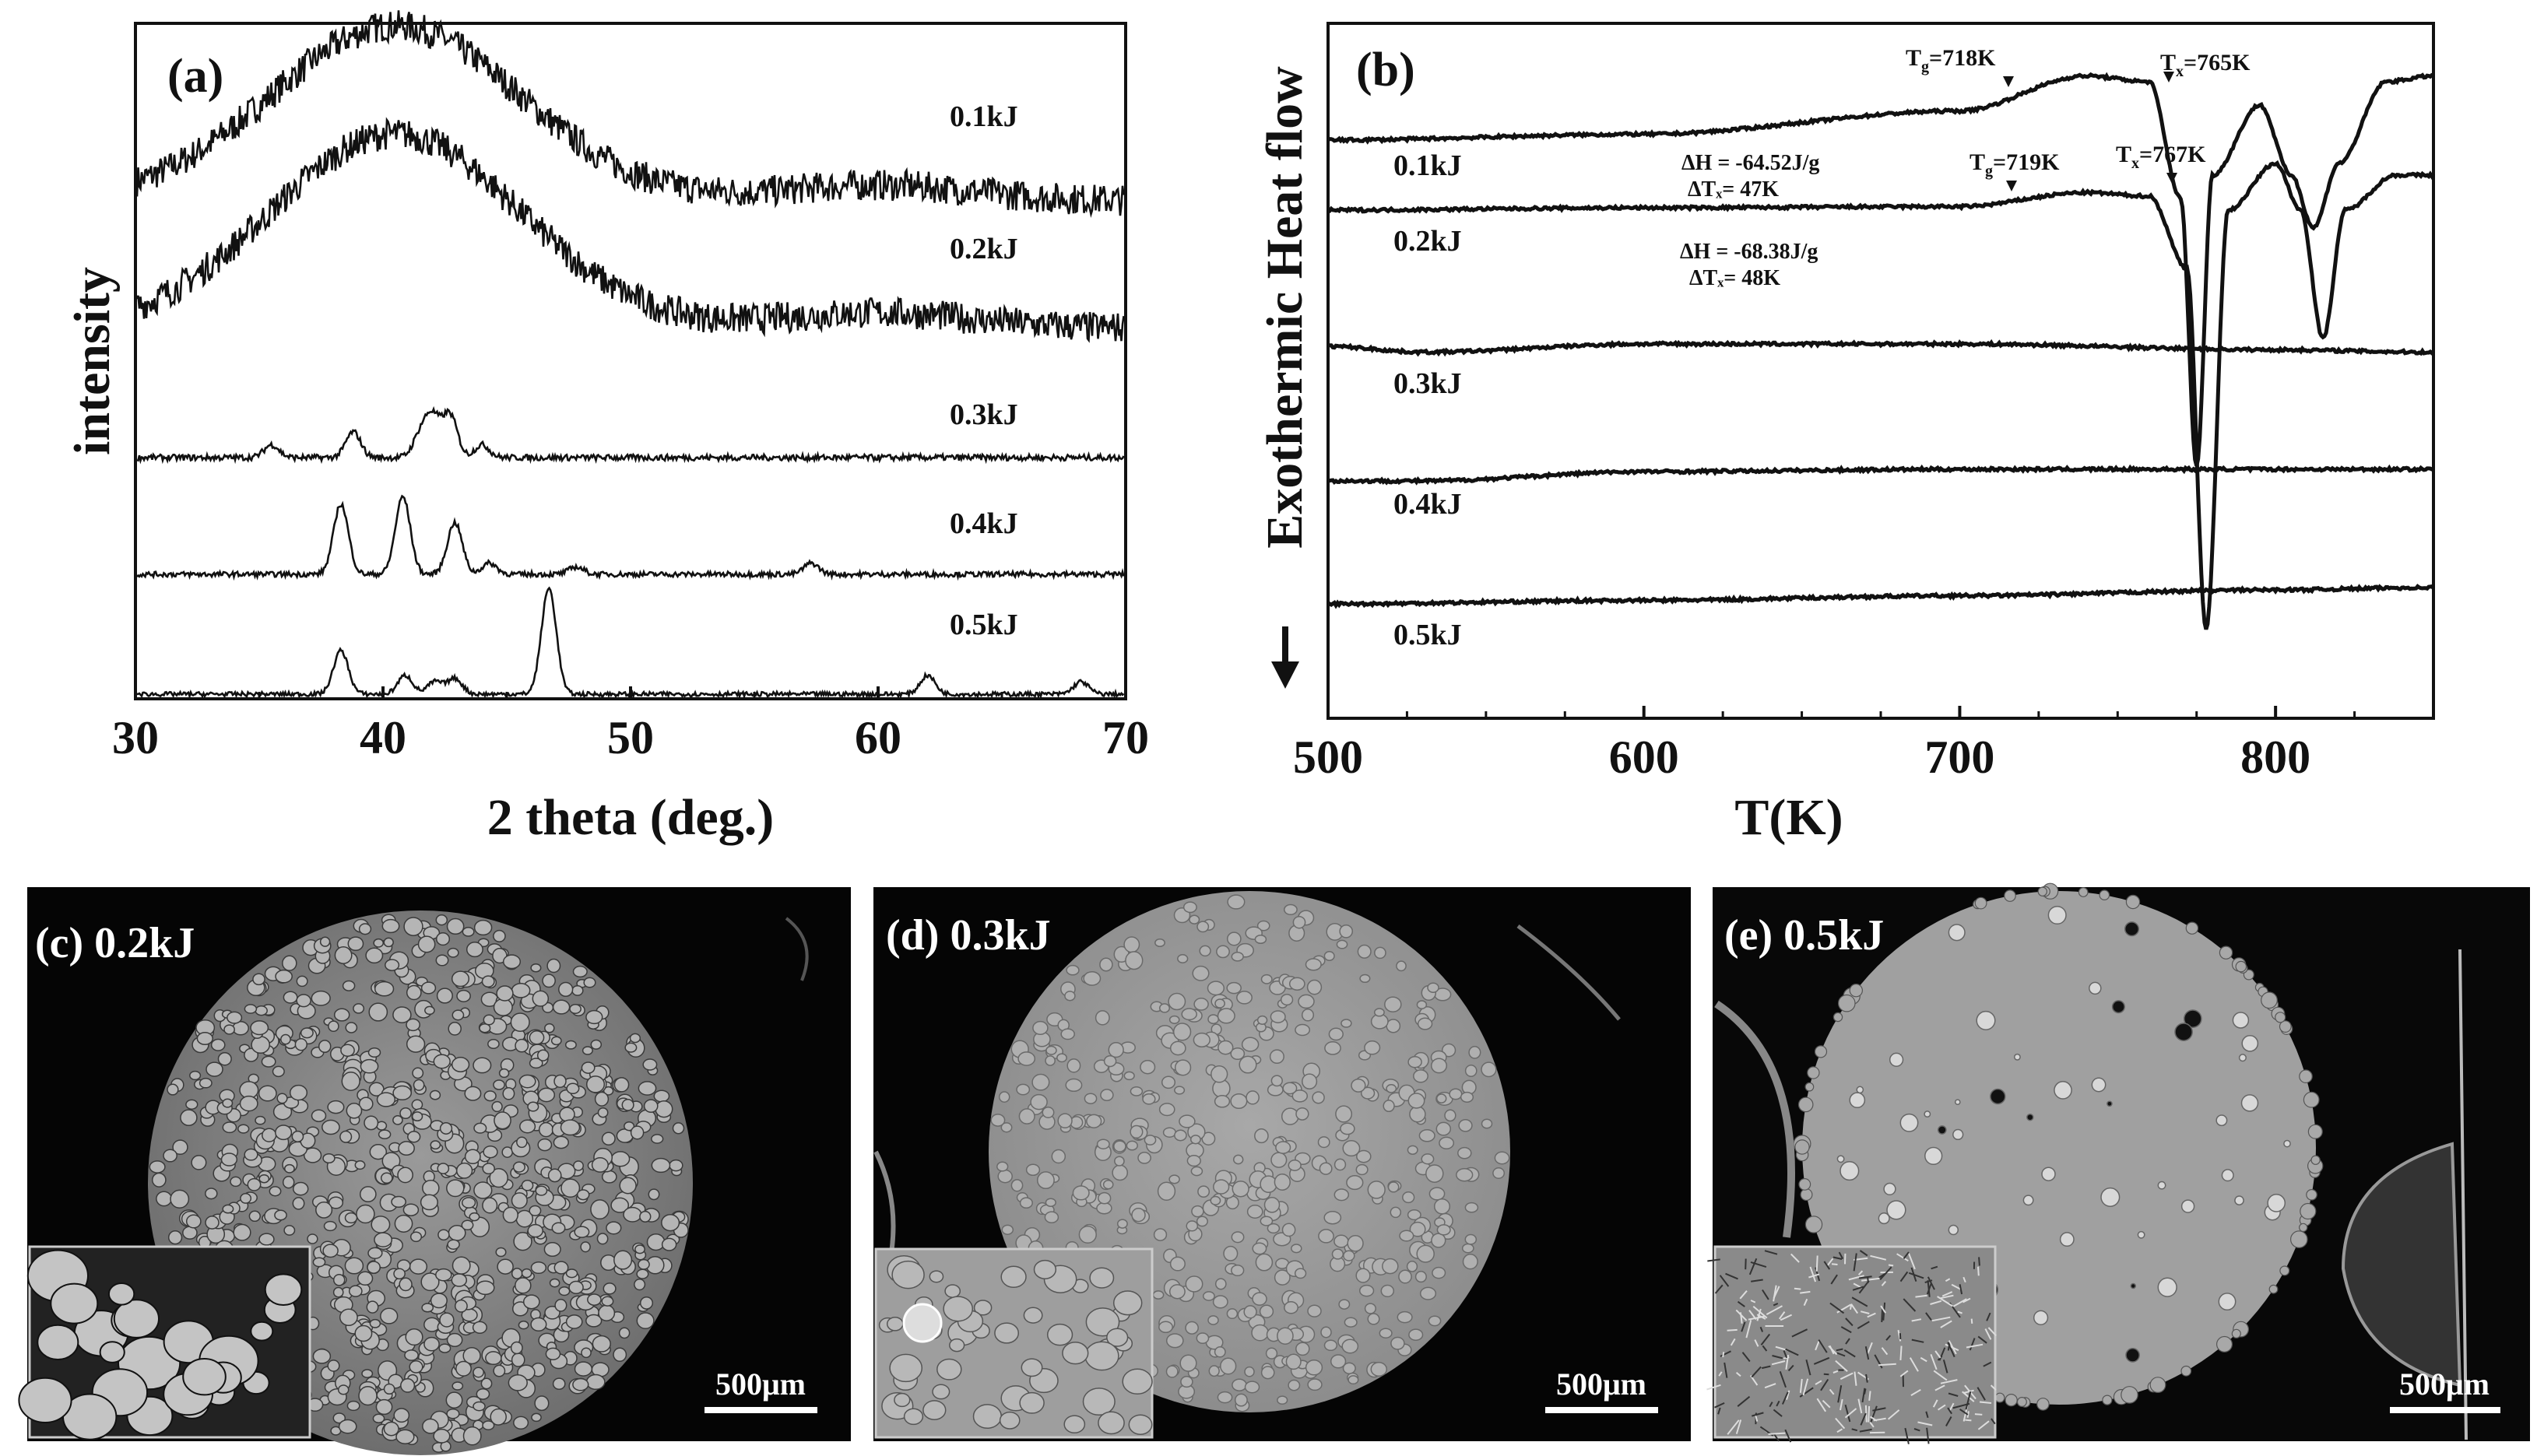 The width and height of the screenshot is (2537, 1456). I want to click on xrd-x-tick-label: 40, so click(383, 738).